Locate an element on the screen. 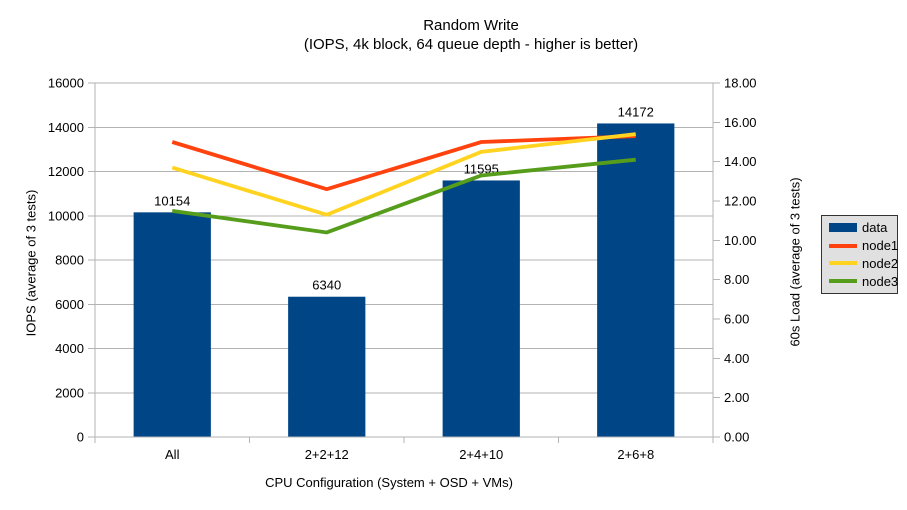  right-tick-label: 10.00 is located at coordinates (740, 240).